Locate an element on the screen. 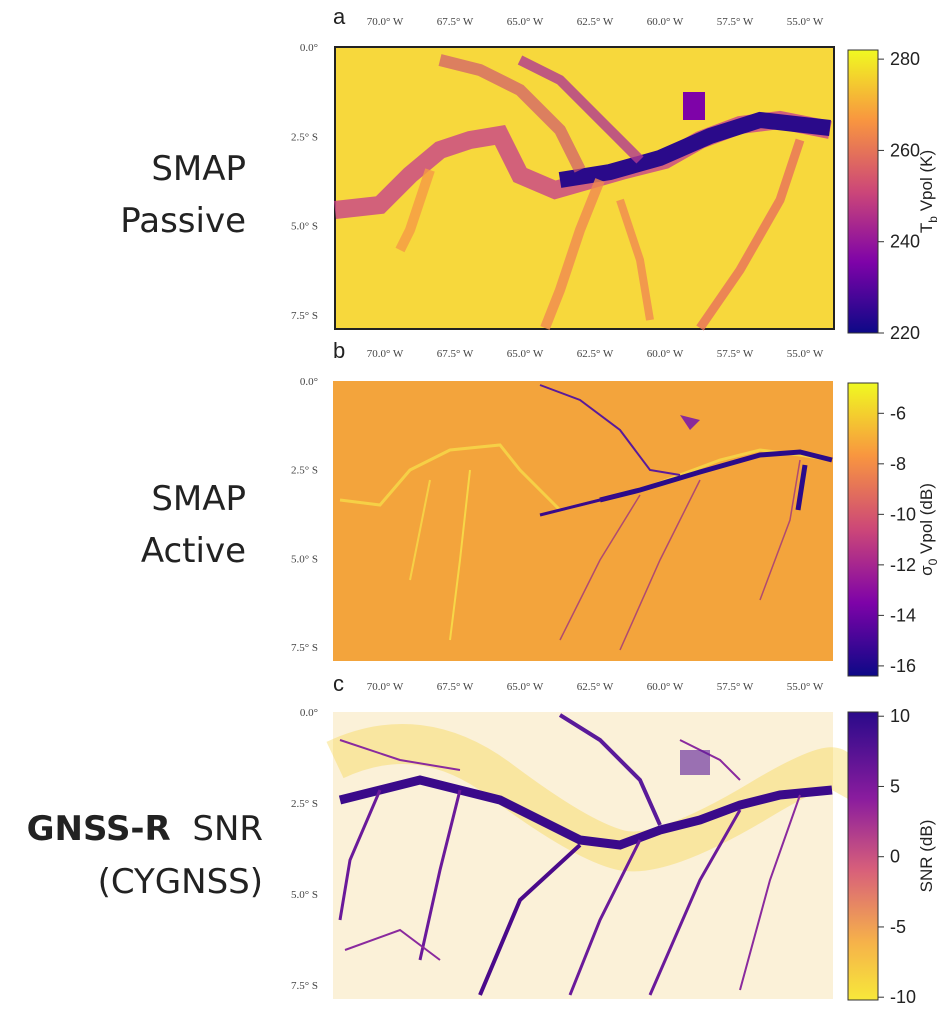  colorbar-label-sub: b is located at coordinates (933, 219).